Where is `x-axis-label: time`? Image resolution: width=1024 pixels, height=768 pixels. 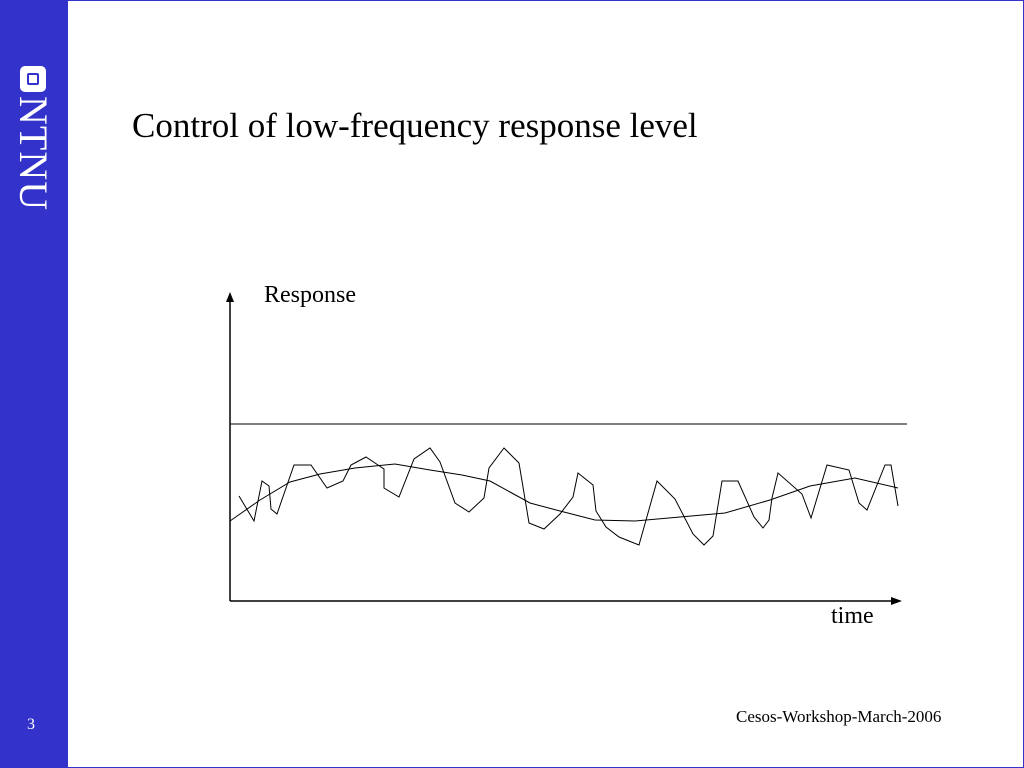 x-axis-label: time is located at coordinates (852, 616).